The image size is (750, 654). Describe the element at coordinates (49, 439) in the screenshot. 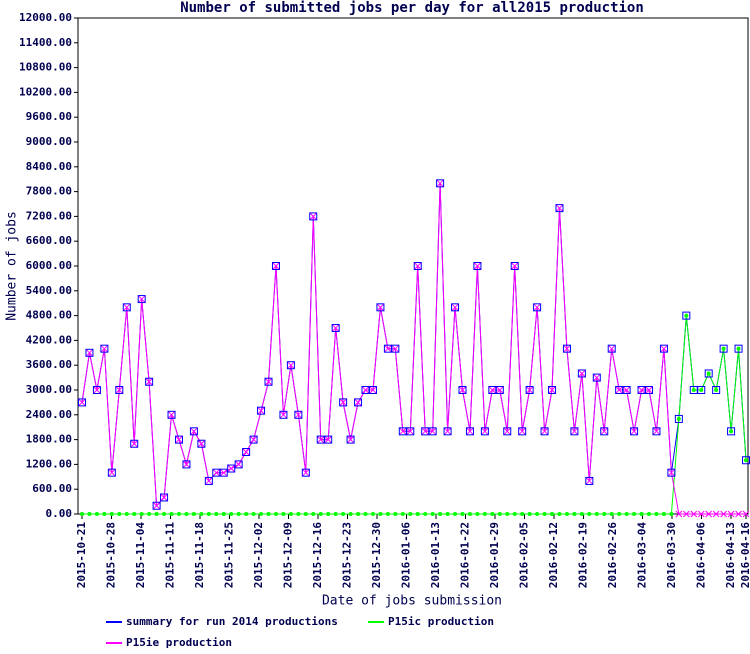

I see `y-tick-label: 1800.00` at that location.